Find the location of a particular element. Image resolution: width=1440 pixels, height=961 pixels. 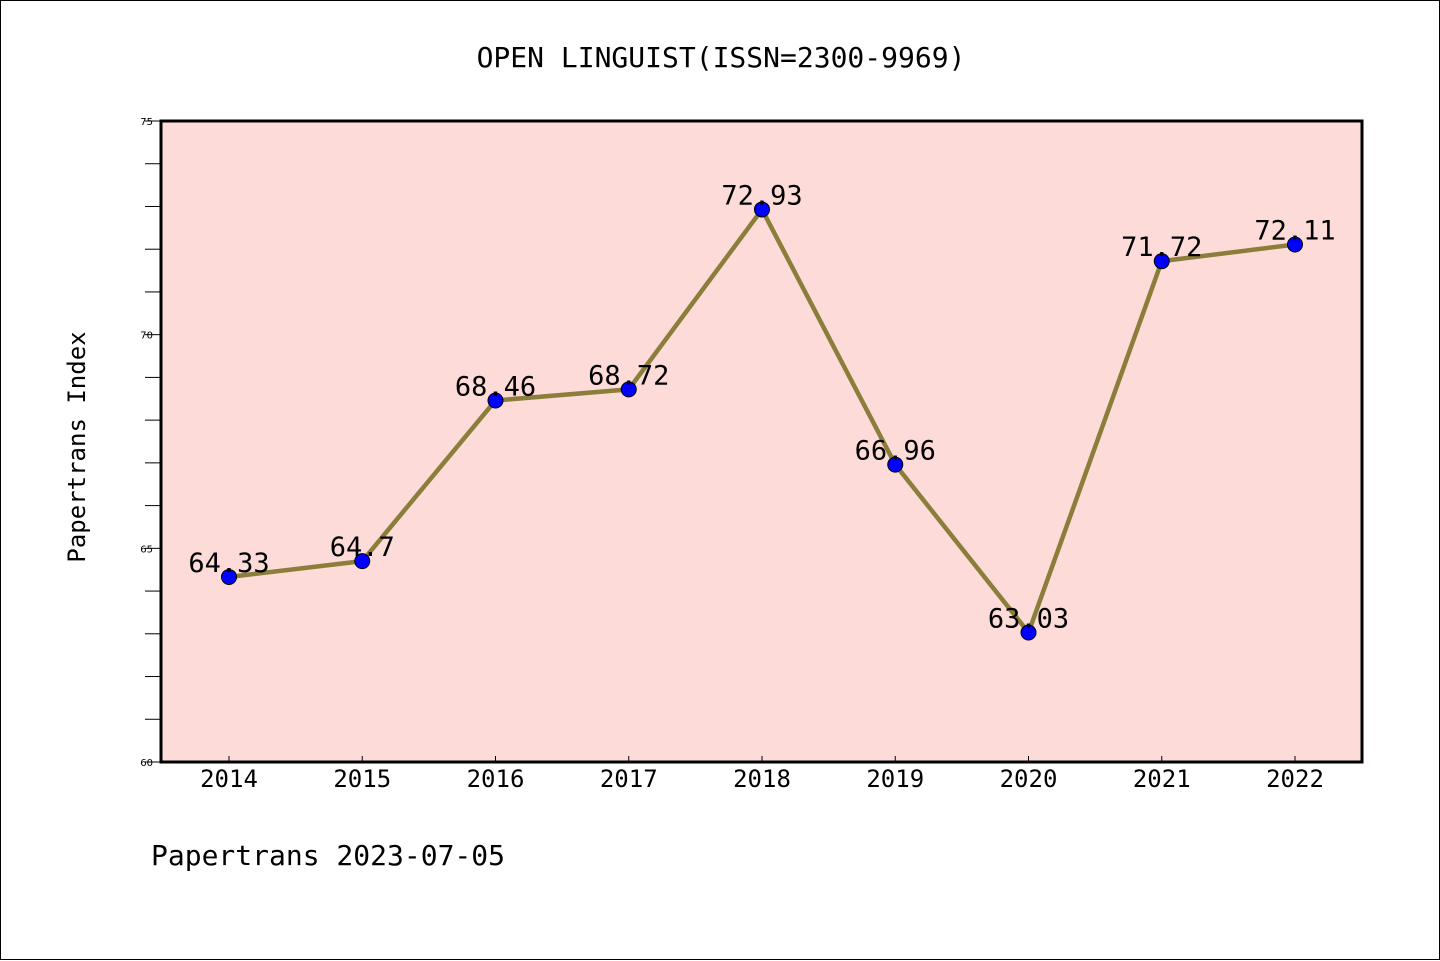

chart-title: OPEN LINGUIST(ISSN=2300-9969) is located at coordinates (721, 57).